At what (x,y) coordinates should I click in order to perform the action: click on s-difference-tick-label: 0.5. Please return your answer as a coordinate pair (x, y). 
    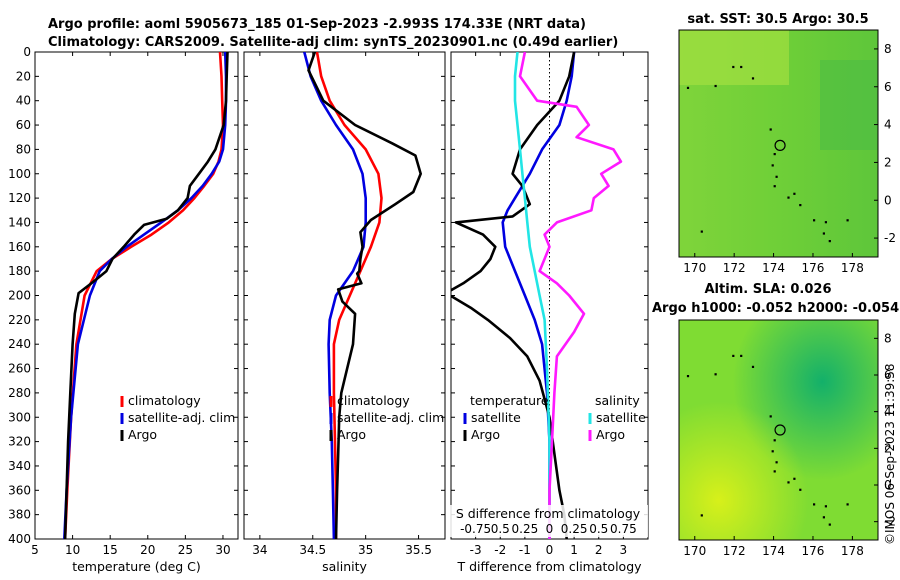
    Looking at the image, I should click on (598, 529).